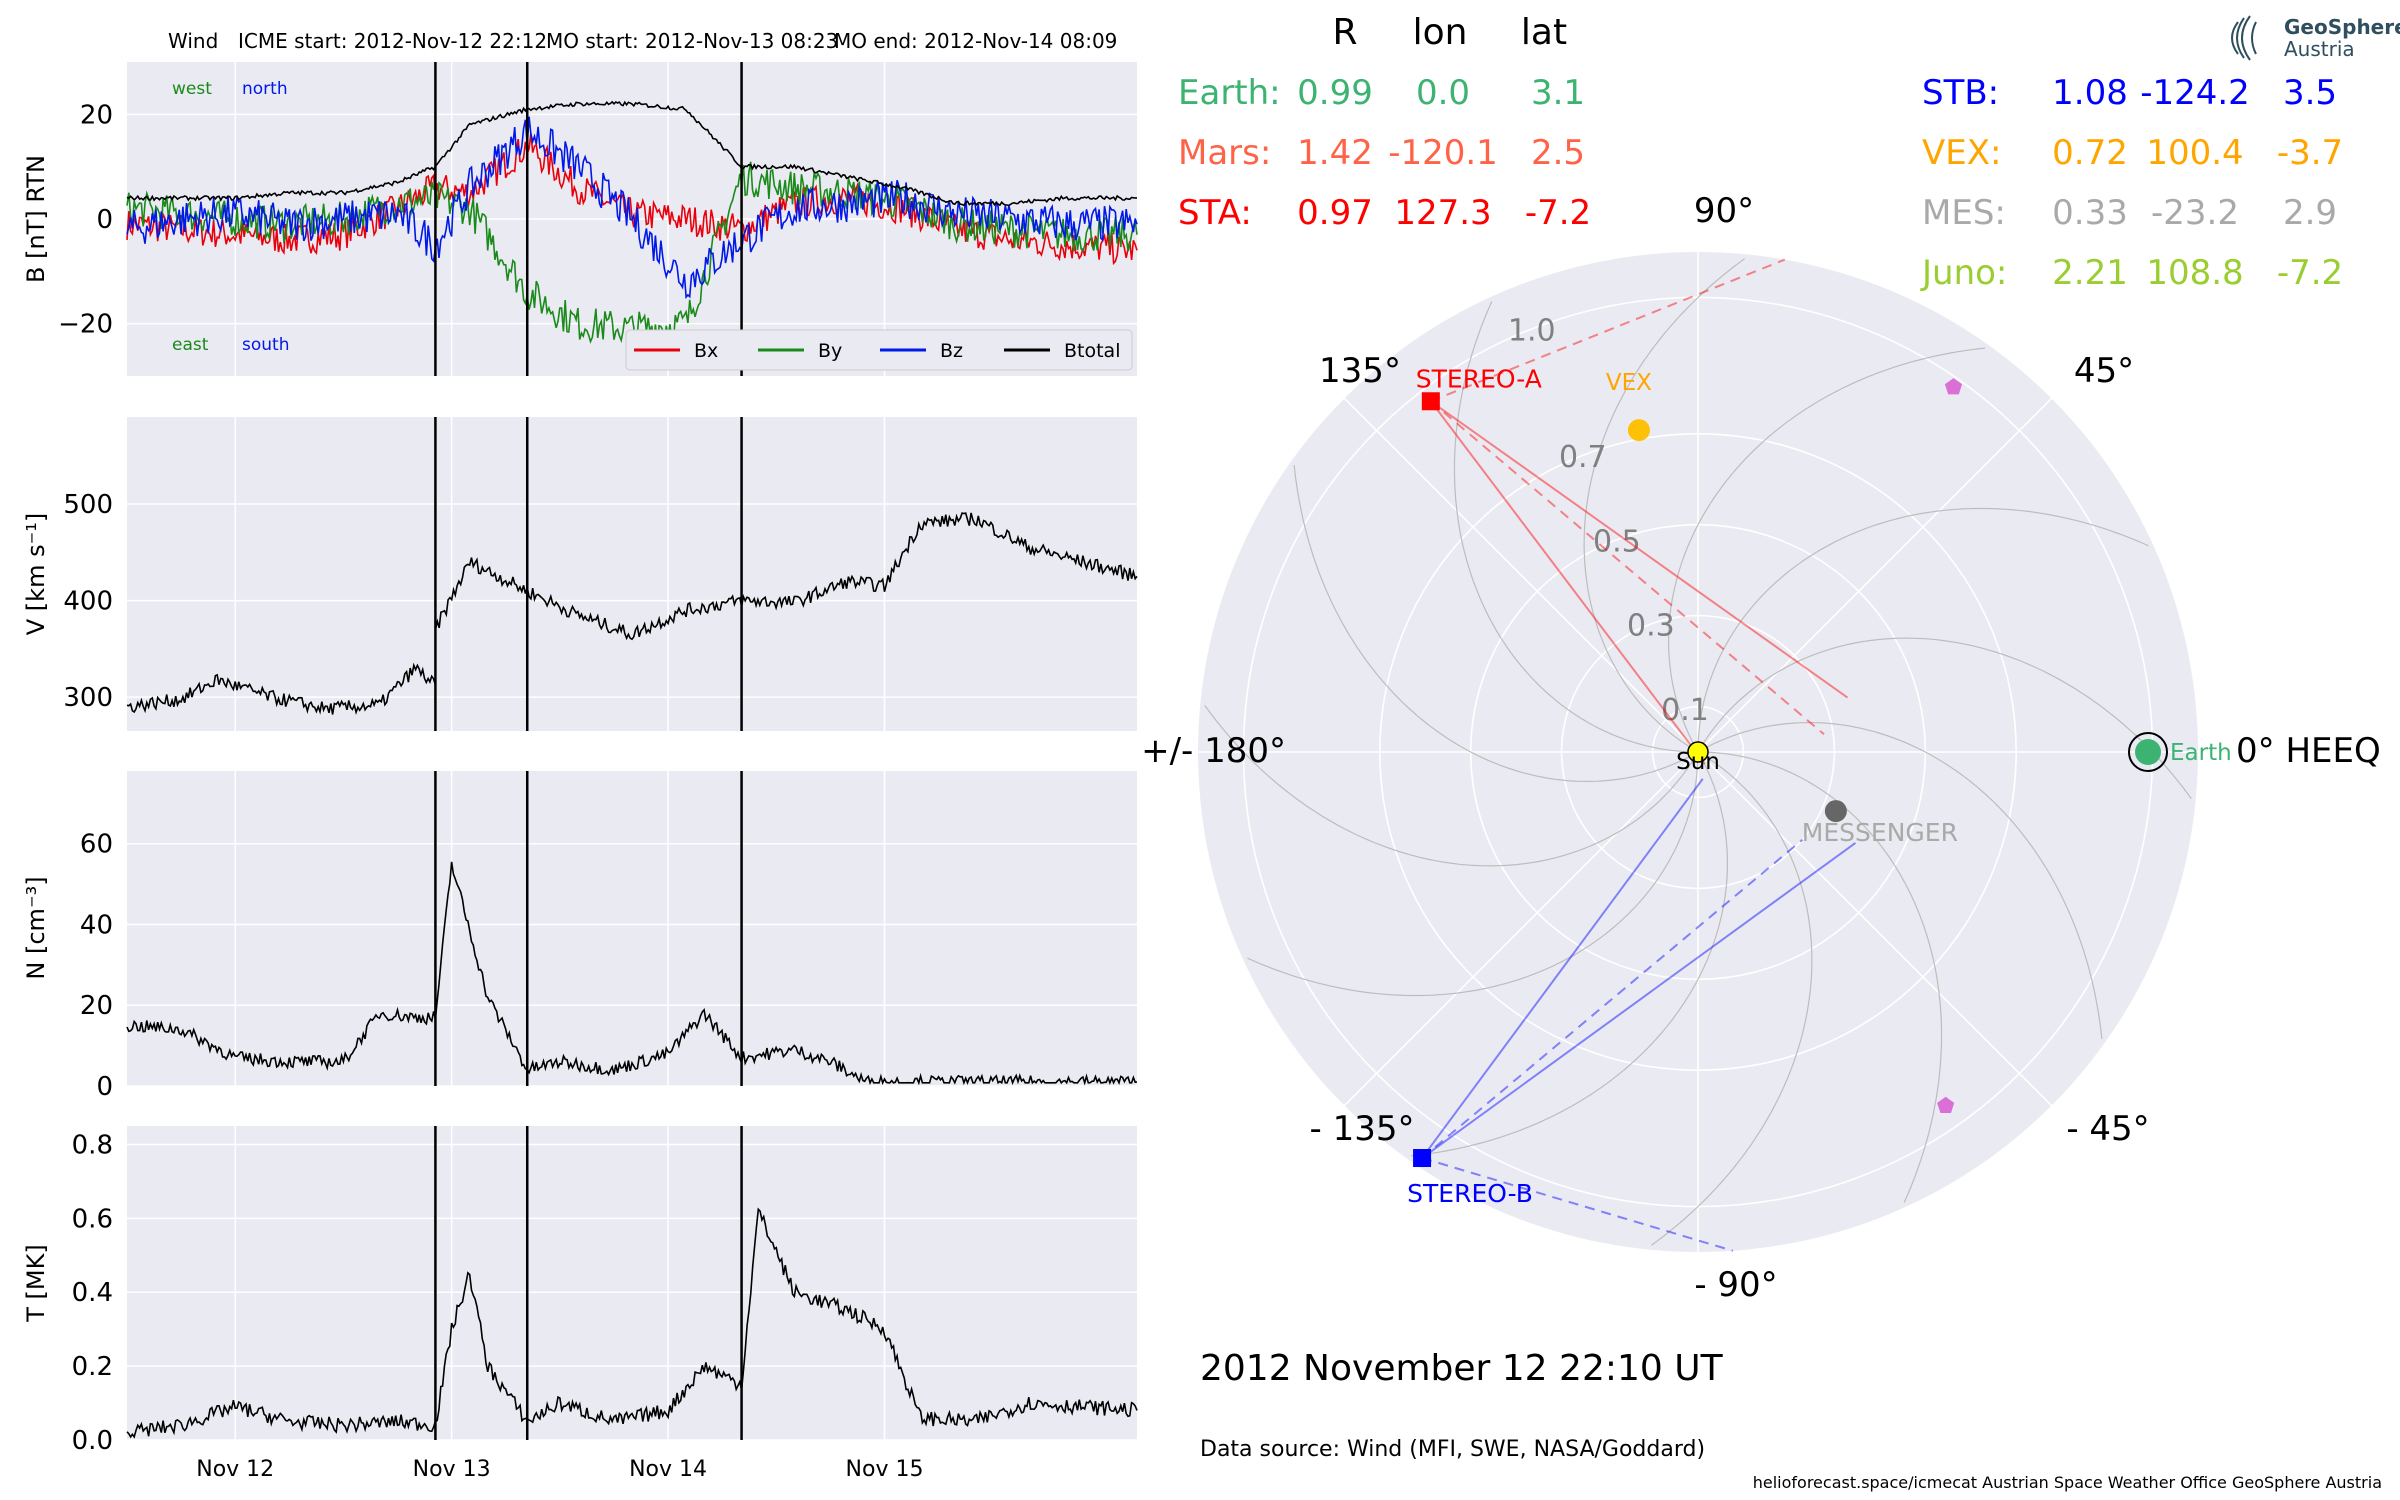  What do you see at coordinates (1532, 331) in the screenshot?
I see `radial-tick-label: 1.0` at bounding box center [1532, 331].